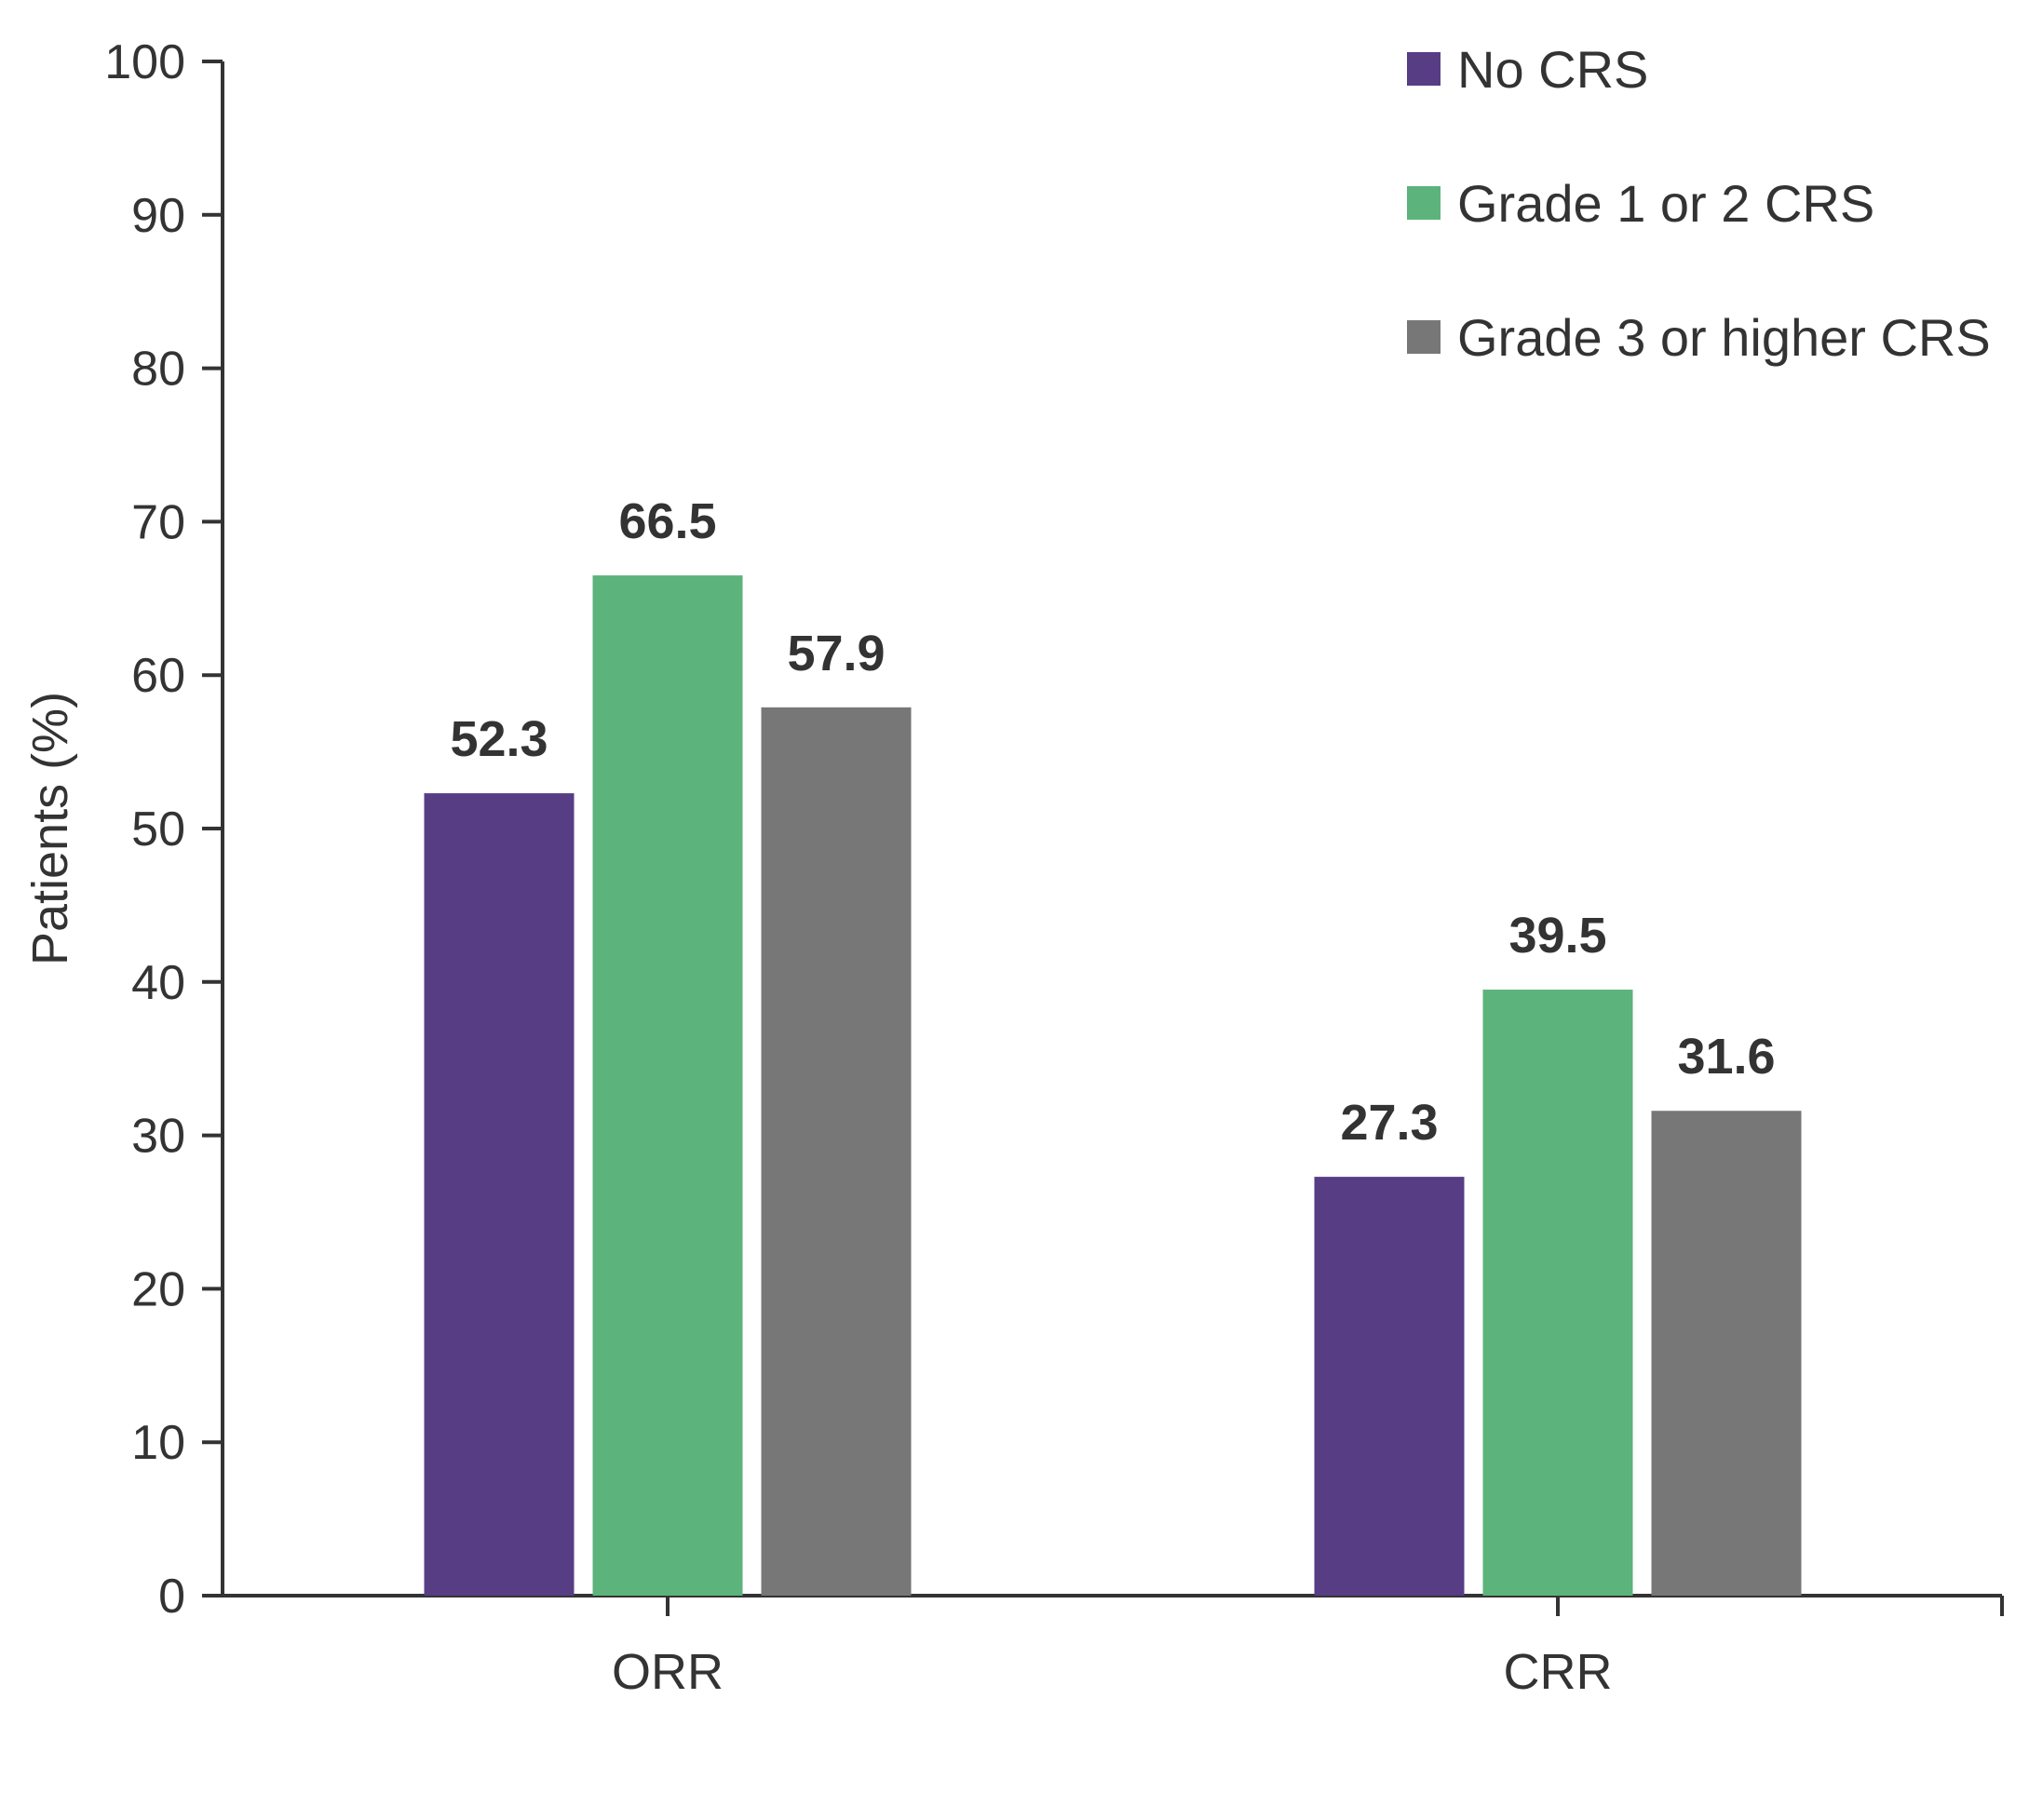 This screenshot has height=1820, width=2029. What do you see at coordinates (836, 653) in the screenshot?
I see `data-label: 57.9` at bounding box center [836, 653].